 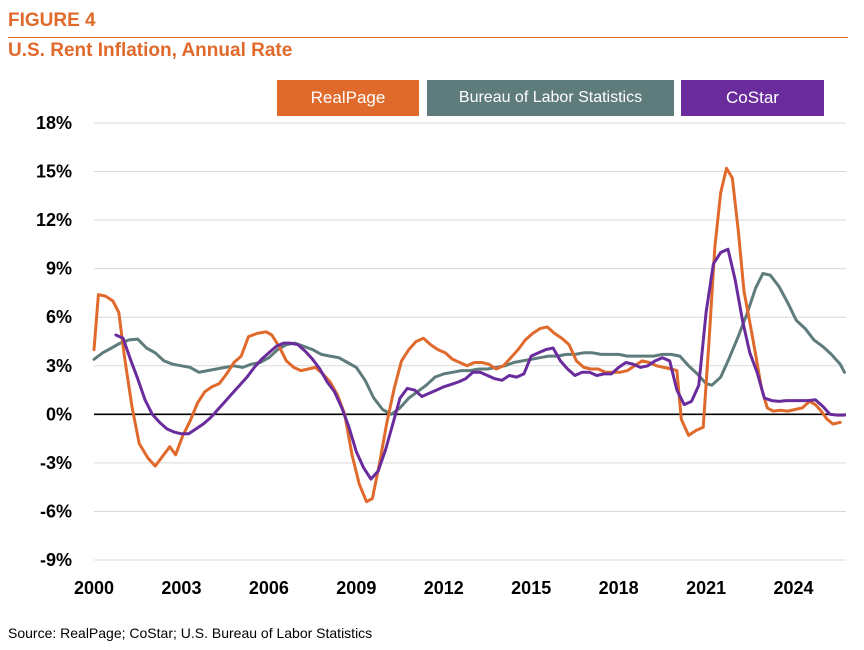 What do you see at coordinates (94, 588) in the screenshot?
I see `x-tick-label: 2000` at bounding box center [94, 588].